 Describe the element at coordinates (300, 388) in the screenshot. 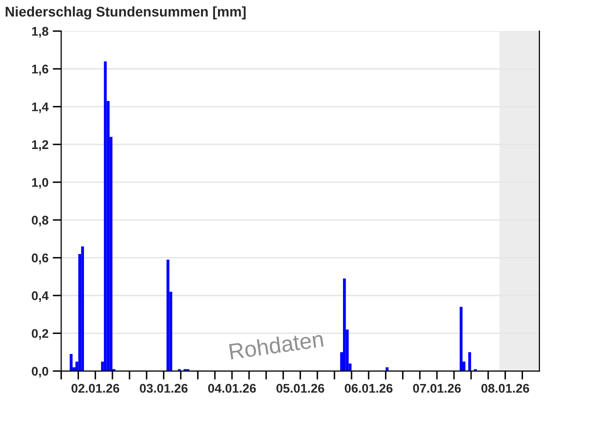

I see `x-tick-label: 05.01.26` at that location.